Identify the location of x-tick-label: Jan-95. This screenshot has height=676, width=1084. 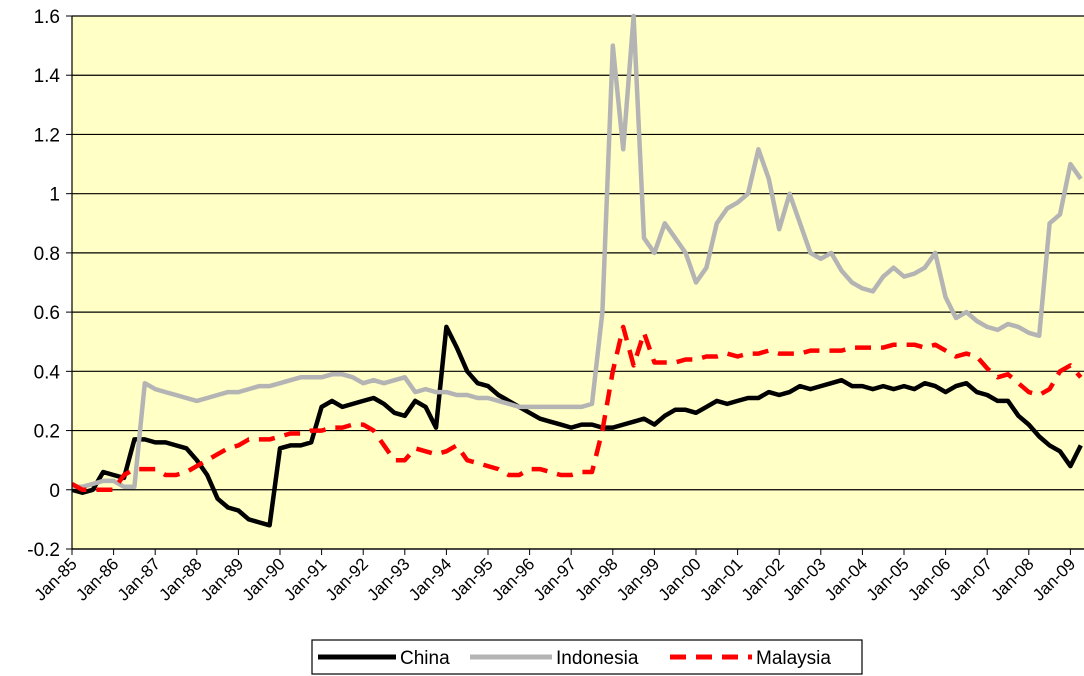
(472, 579).